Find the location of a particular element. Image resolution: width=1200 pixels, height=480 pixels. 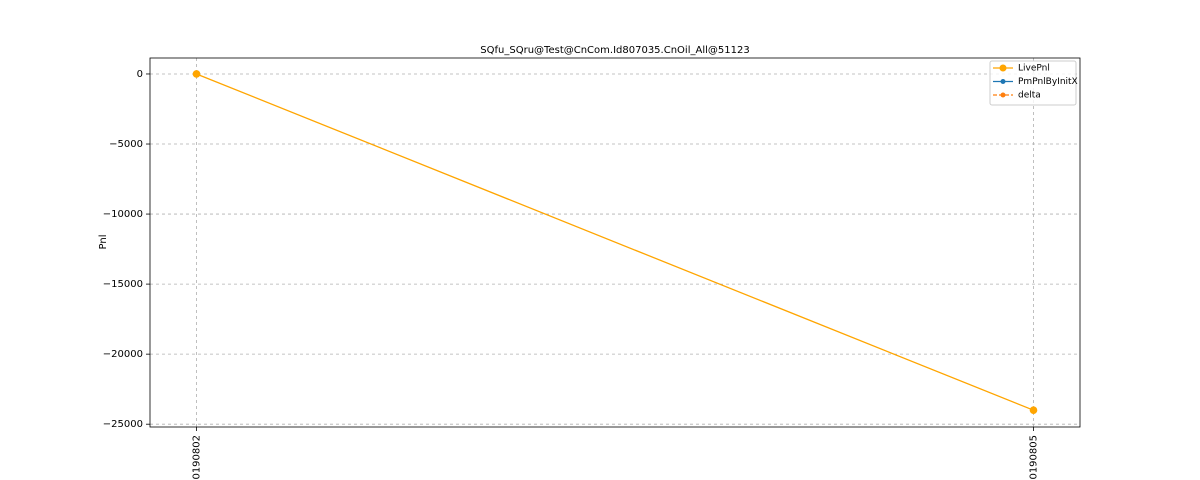

x-tick-label: 20190802 is located at coordinates (197, 457).